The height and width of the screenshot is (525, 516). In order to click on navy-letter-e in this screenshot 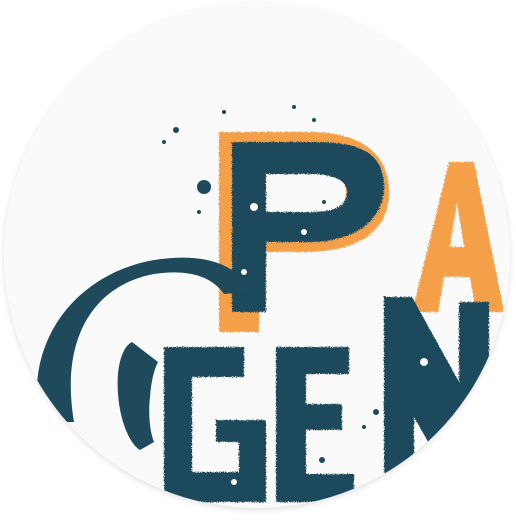, I will do `click(315, 424)`.